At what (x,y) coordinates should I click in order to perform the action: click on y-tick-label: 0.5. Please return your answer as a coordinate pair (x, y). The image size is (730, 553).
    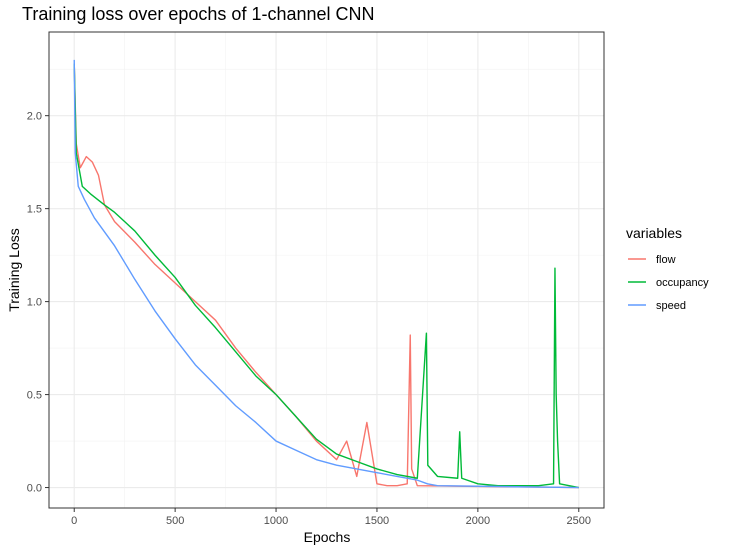
    Looking at the image, I should click on (34, 396).